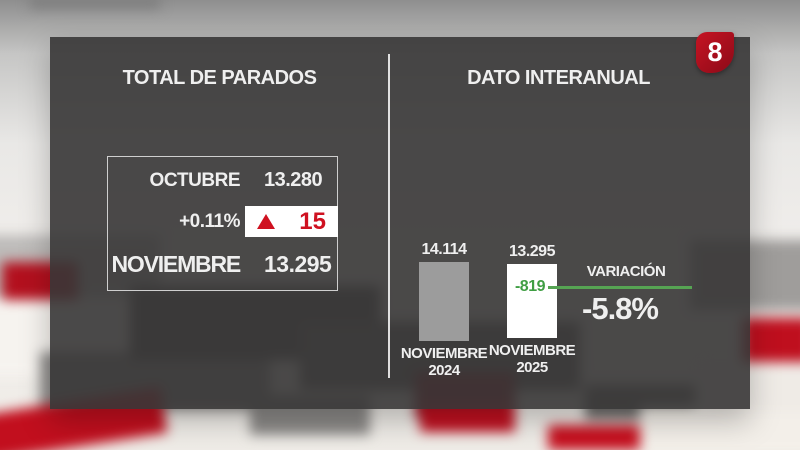 The width and height of the screenshot is (800, 450). I want to click on bar-2024-rect, so click(444, 301).